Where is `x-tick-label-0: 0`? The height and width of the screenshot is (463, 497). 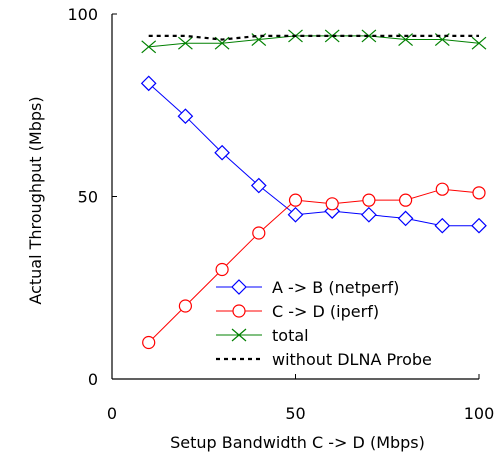 x-tick-label-0: 0 is located at coordinates (112, 413).